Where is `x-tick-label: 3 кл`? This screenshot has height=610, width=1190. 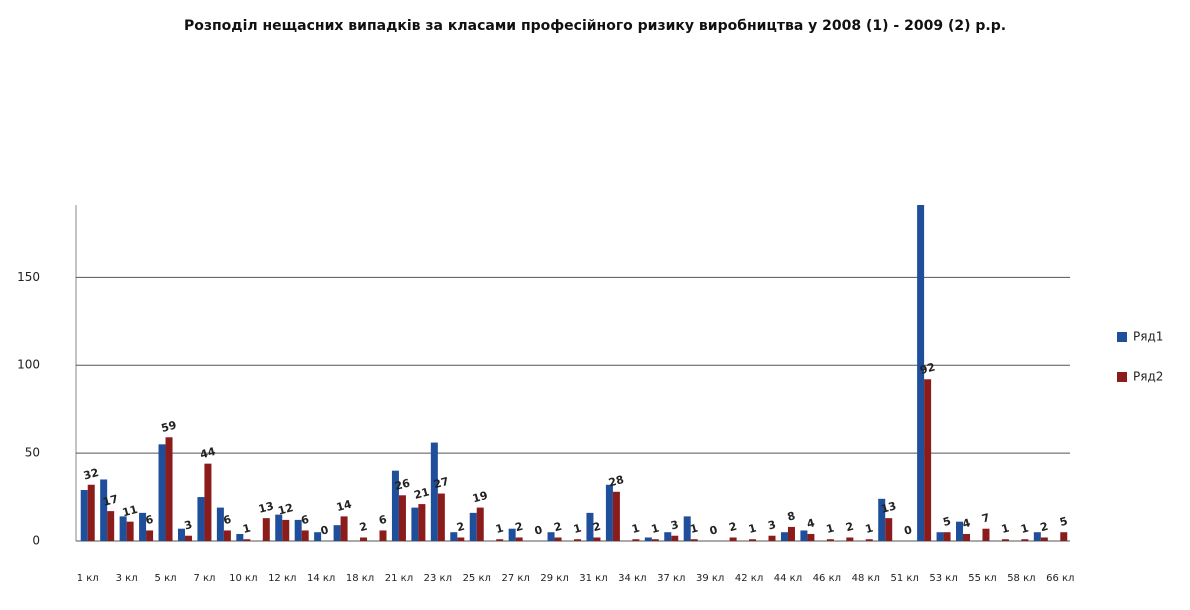 x-tick-label: 3 кл is located at coordinates (127, 578).